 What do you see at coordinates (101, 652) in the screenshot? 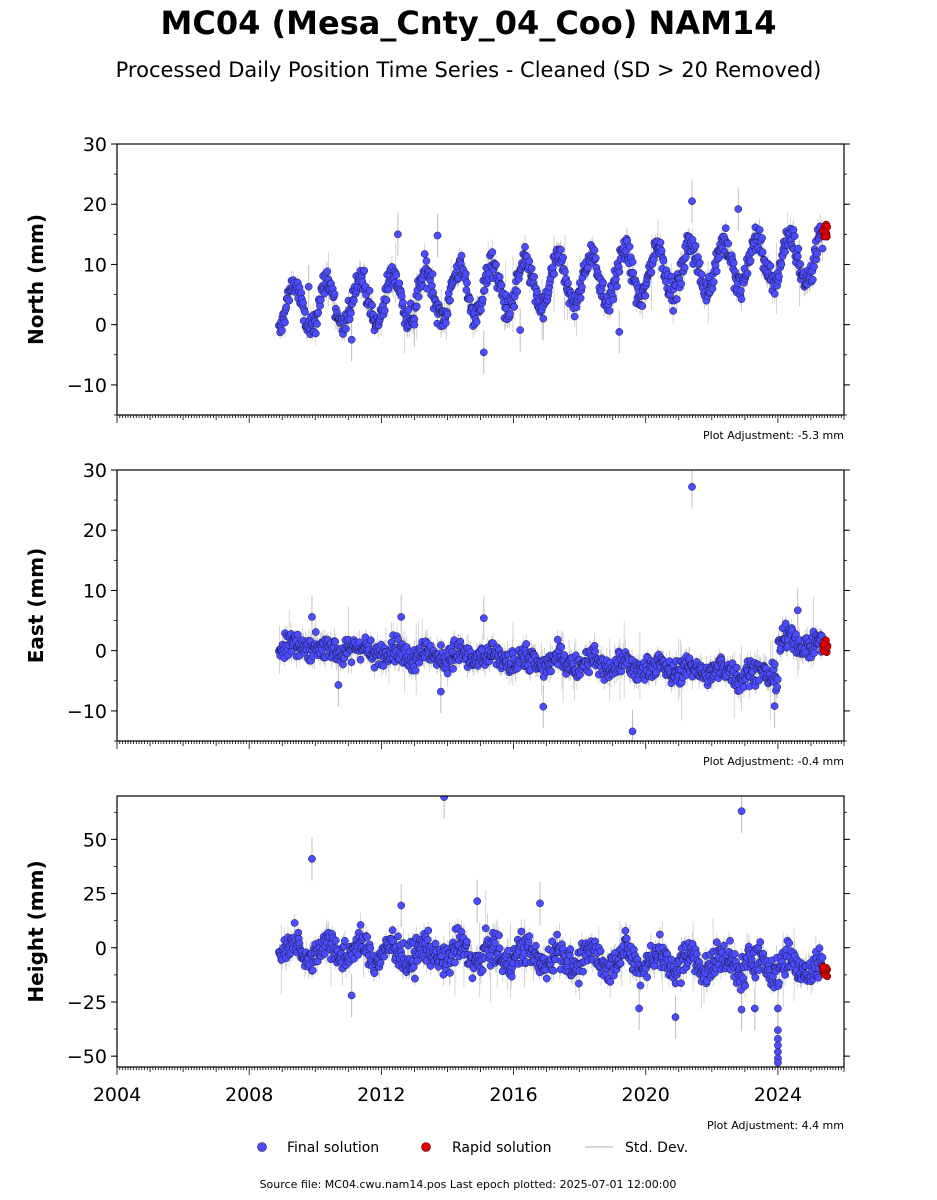
I see `y-tick-label: 0` at bounding box center [101, 652].